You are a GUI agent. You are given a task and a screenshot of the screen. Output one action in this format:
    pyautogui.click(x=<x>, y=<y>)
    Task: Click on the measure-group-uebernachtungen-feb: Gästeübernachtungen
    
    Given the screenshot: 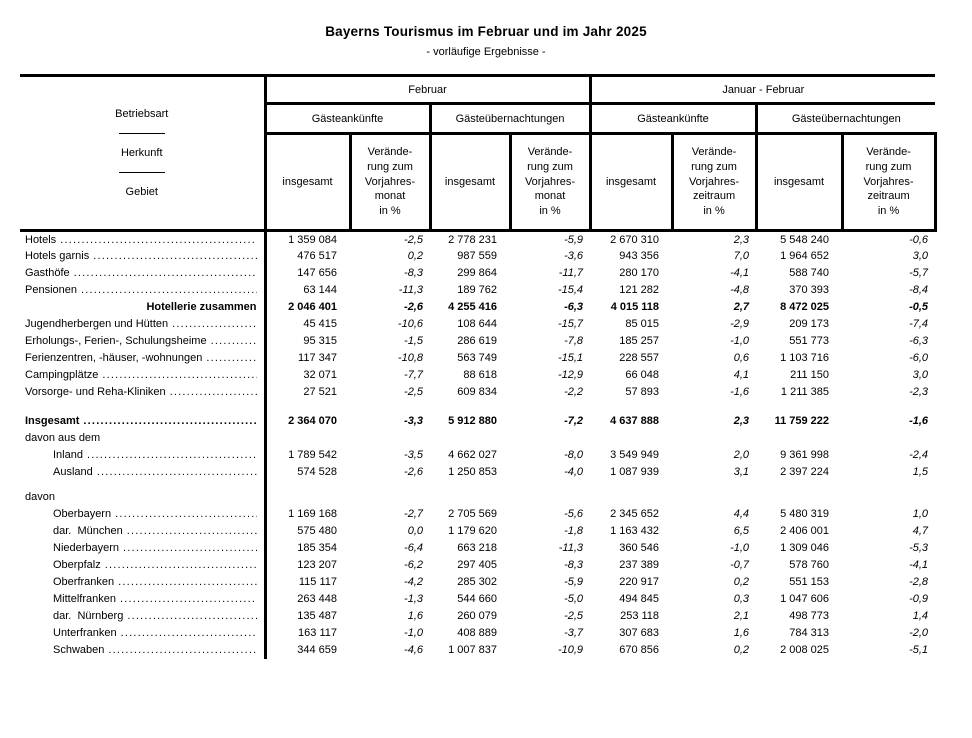 What is the action you would take?
    pyautogui.click(x=511, y=119)
    